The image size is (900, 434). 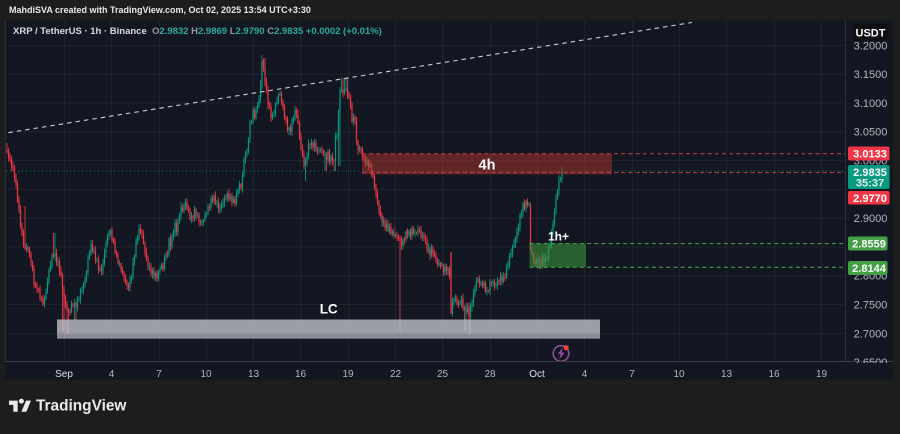 I want to click on svg-text: 2.9000, so click(x=871, y=219).